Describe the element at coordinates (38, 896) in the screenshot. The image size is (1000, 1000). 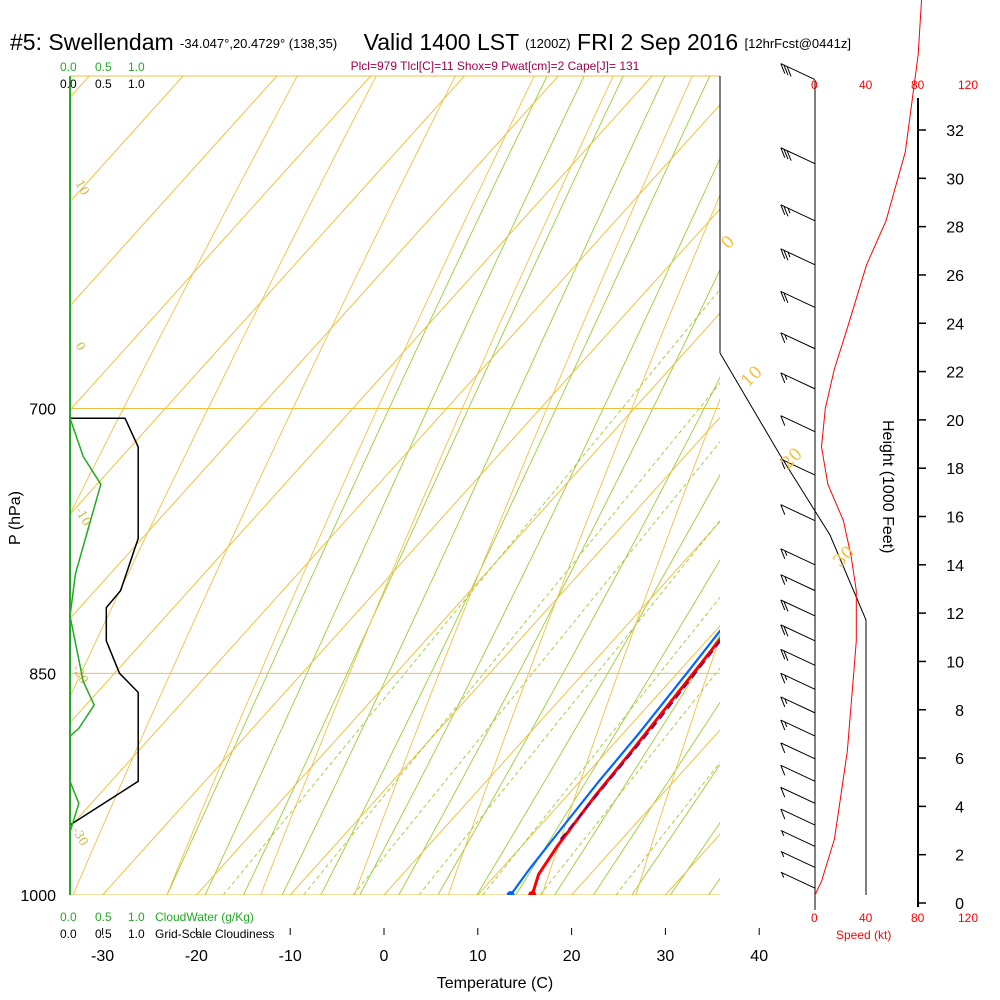
I see `p-tick-1000: 1000` at that location.